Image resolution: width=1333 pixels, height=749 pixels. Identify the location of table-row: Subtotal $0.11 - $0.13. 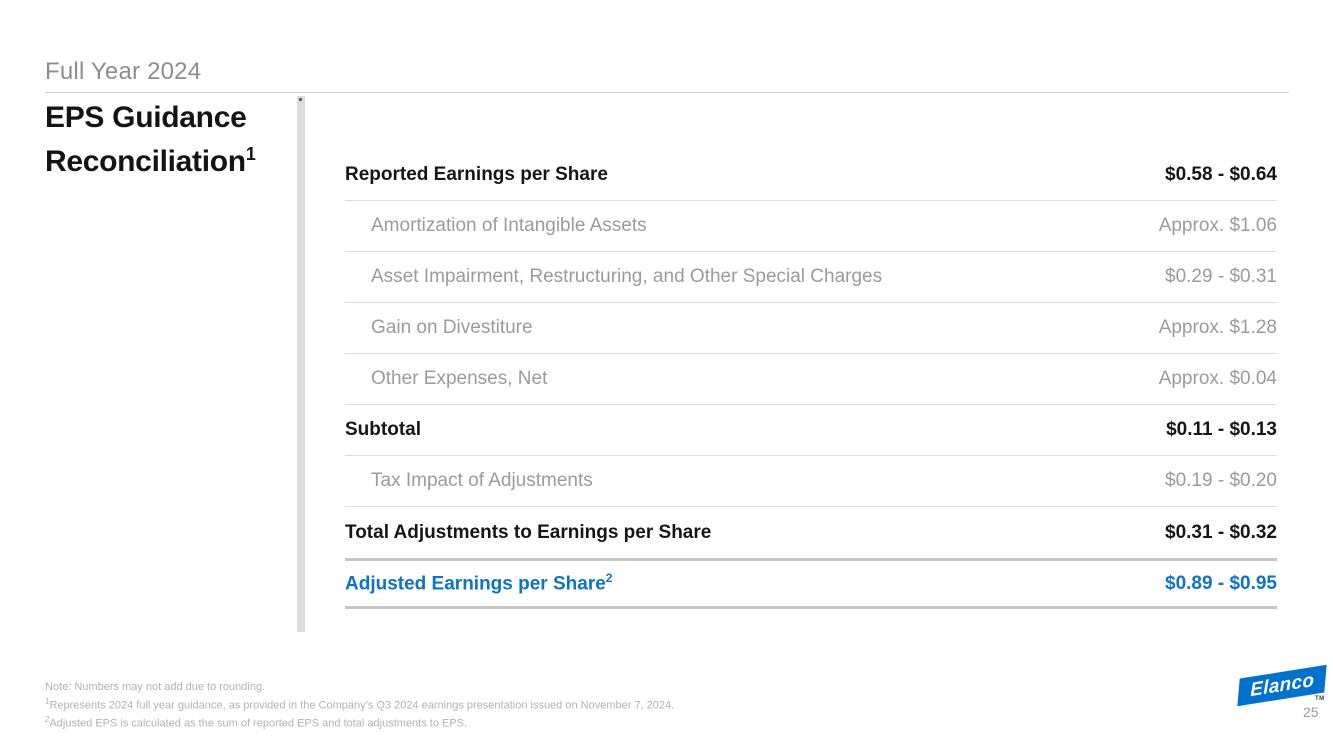
(811, 430).